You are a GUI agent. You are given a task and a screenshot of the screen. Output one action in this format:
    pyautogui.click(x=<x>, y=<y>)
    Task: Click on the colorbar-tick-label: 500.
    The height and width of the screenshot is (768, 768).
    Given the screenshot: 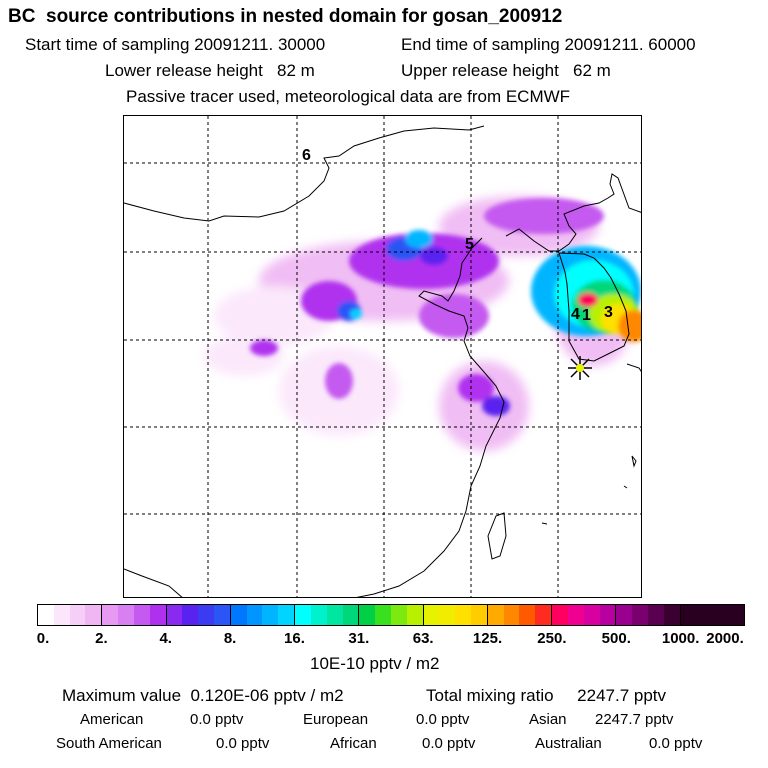 What is the action you would take?
    pyautogui.click(x=616, y=638)
    